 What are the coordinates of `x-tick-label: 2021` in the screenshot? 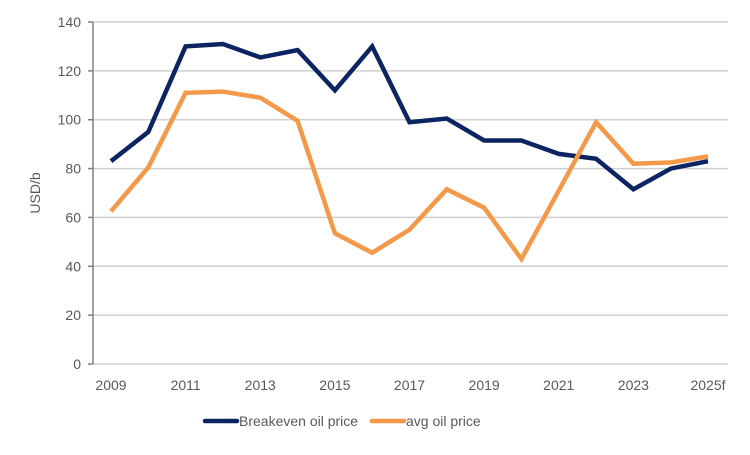 It's located at (558, 385).